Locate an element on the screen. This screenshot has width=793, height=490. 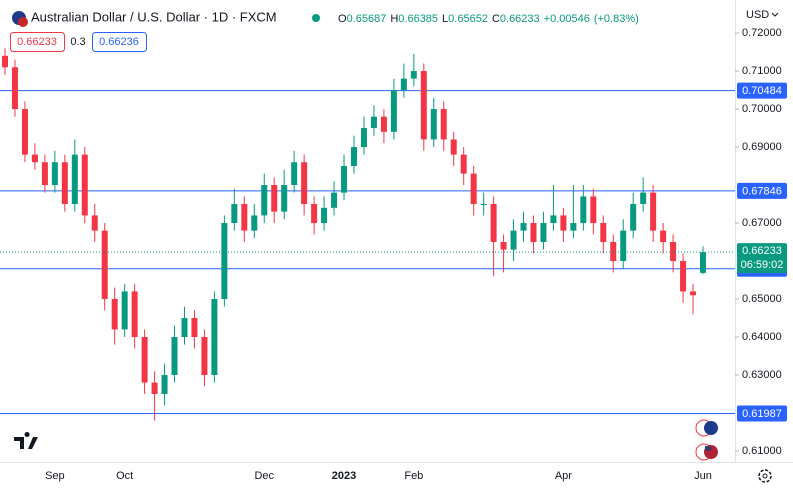
buy-price: 0.66236 is located at coordinates (119, 42).